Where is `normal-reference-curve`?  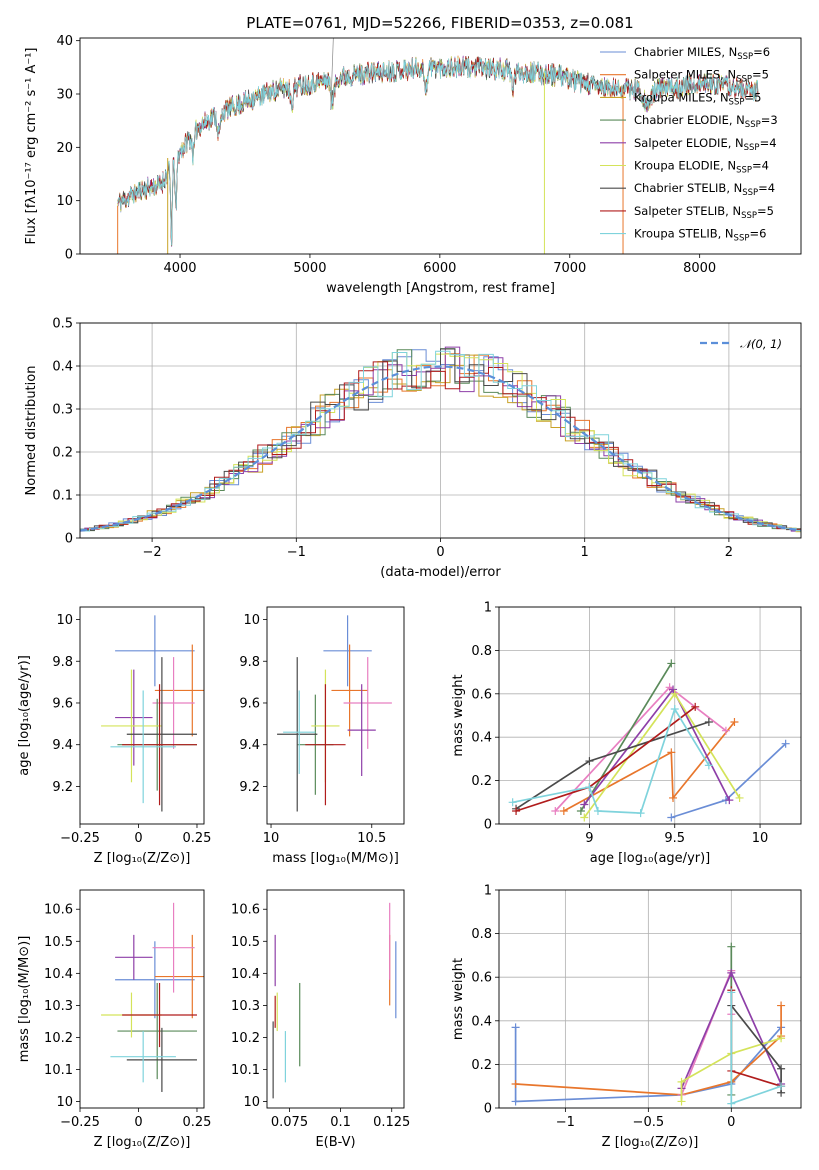 normal-reference-curve is located at coordinates (440, 448).